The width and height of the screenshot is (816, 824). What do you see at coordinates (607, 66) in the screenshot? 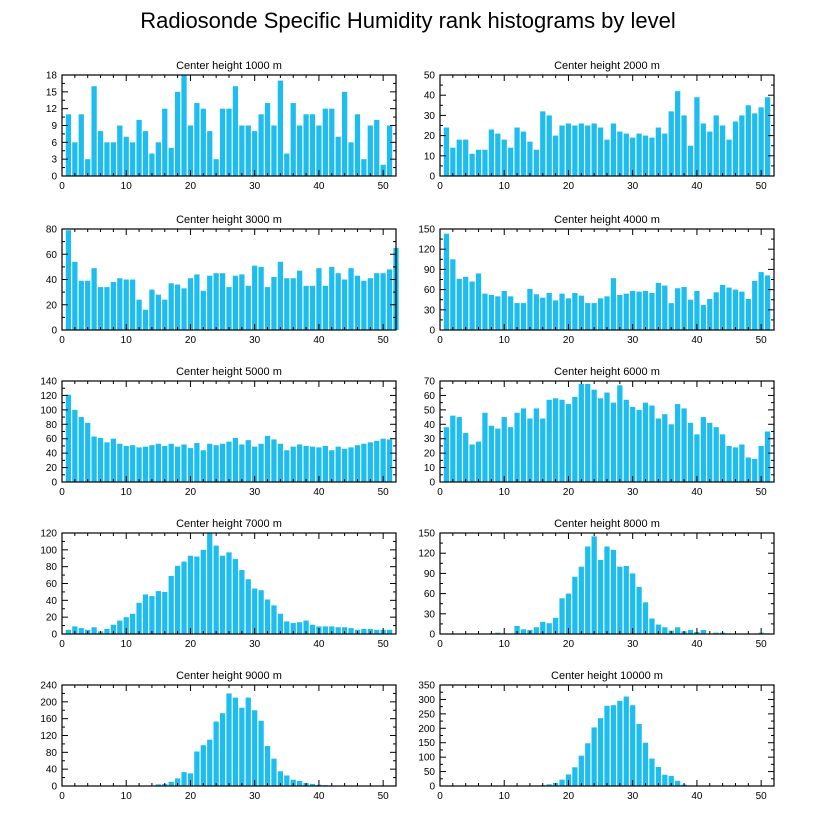
I see `panel-title: Center height 2000 m` at bounding box center [607, 66].